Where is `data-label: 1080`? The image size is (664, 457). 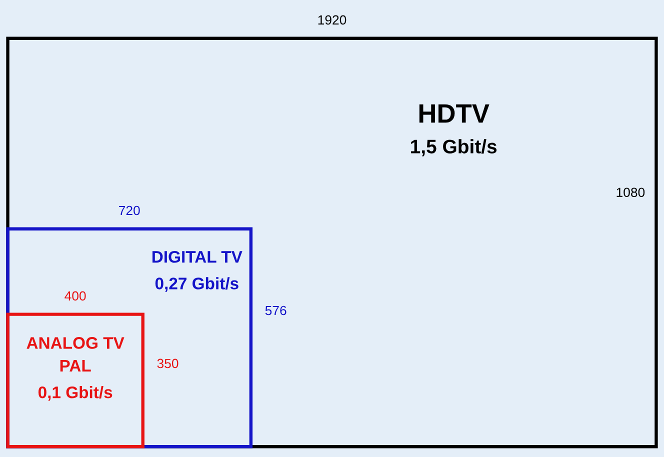 data-label: 1080 is located at coordinates (630, 193).